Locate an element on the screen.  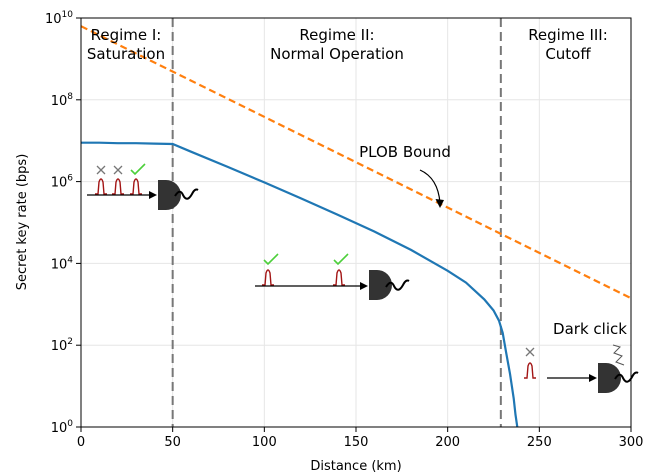
y-tick-label: 10⁸ is located at coordinates (62, 100).